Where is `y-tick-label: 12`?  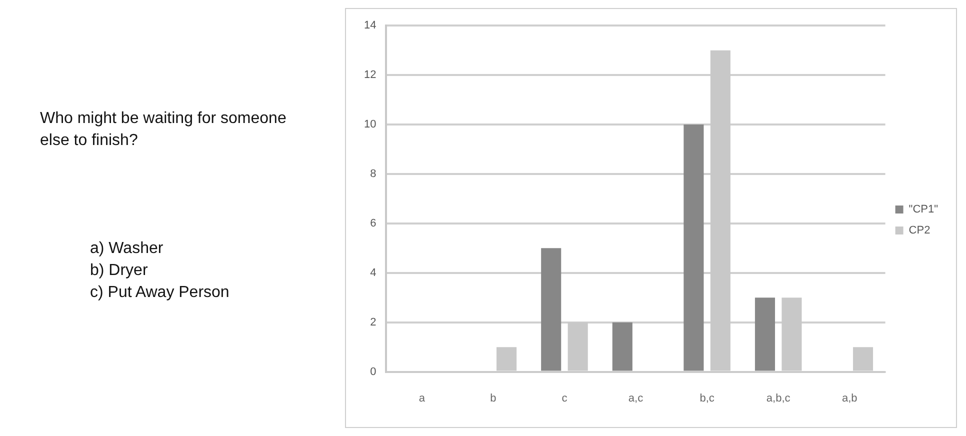 y-tick-label: 12 is located at coordinates (370, 75).